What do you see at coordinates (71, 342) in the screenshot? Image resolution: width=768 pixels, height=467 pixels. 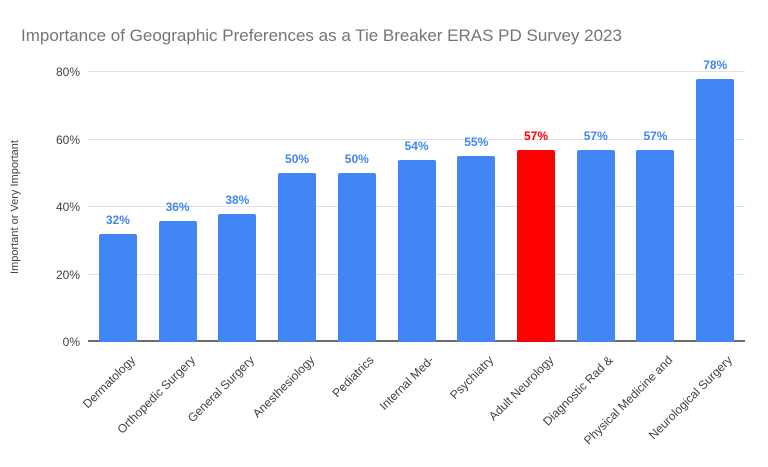 I see `y-tick-label-0%: 0%` at bounding box center [71, 342].